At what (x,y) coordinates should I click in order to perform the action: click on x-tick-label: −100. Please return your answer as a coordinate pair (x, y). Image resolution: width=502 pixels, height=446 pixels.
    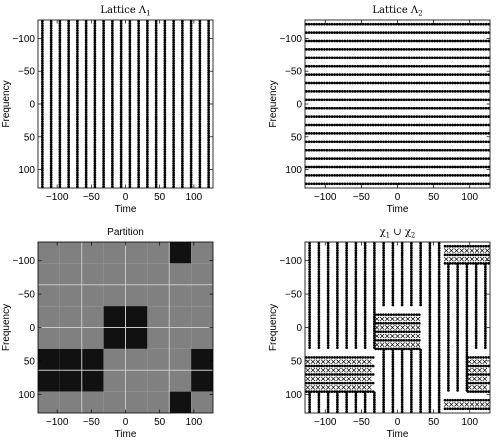
    Looking at the image, I should click on (325, 422).